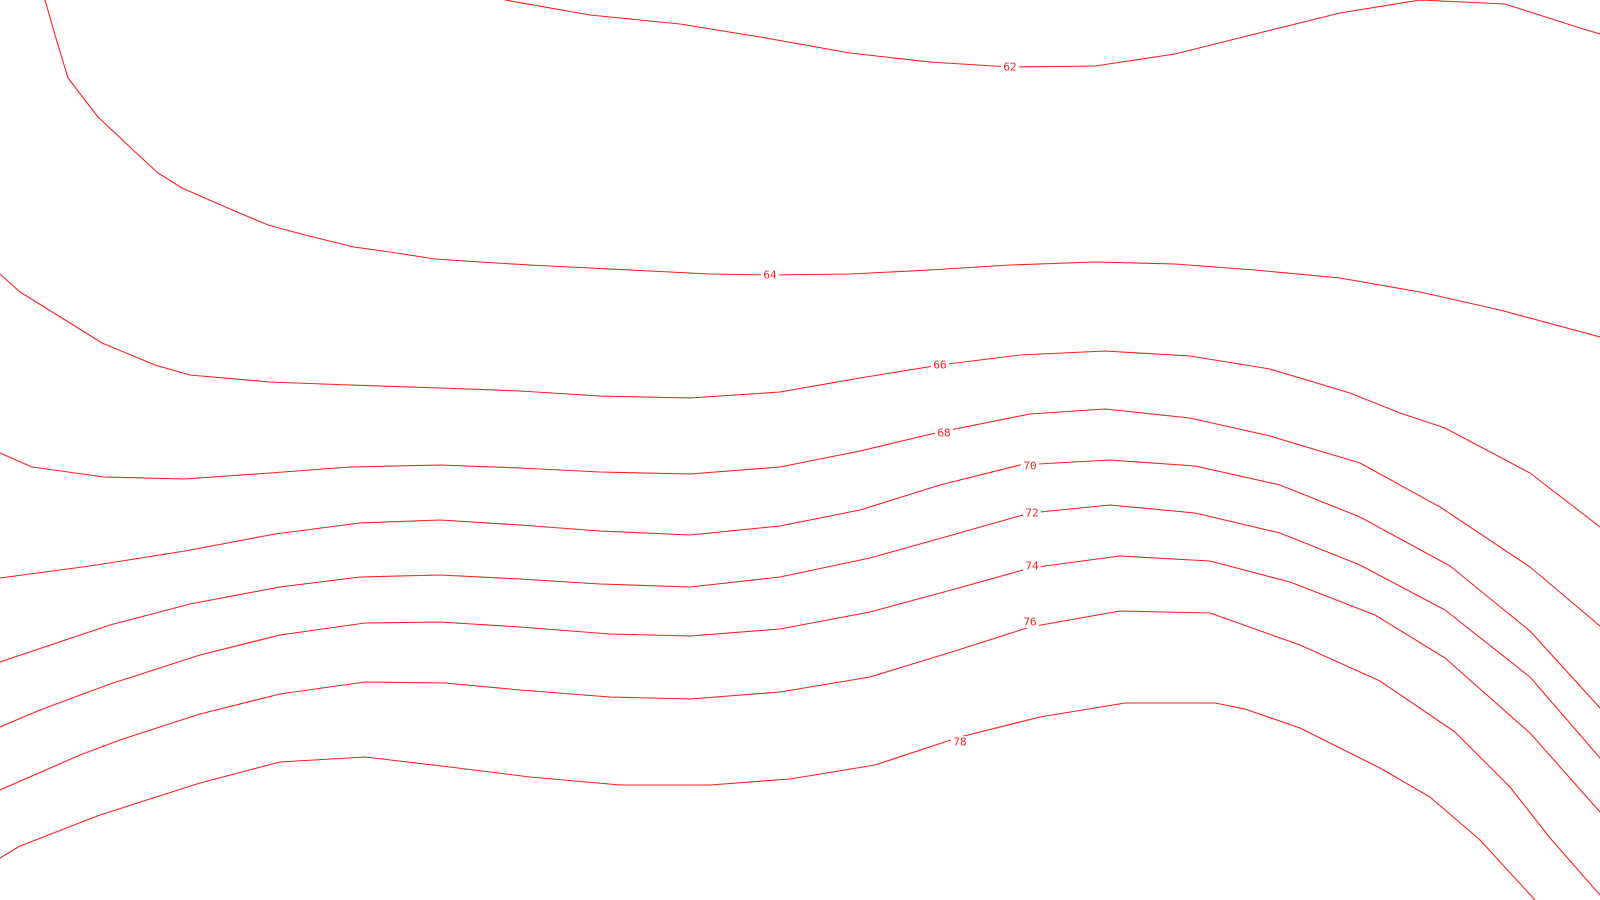  I want to click on contour-label-70: 70, so click(1029, 466).